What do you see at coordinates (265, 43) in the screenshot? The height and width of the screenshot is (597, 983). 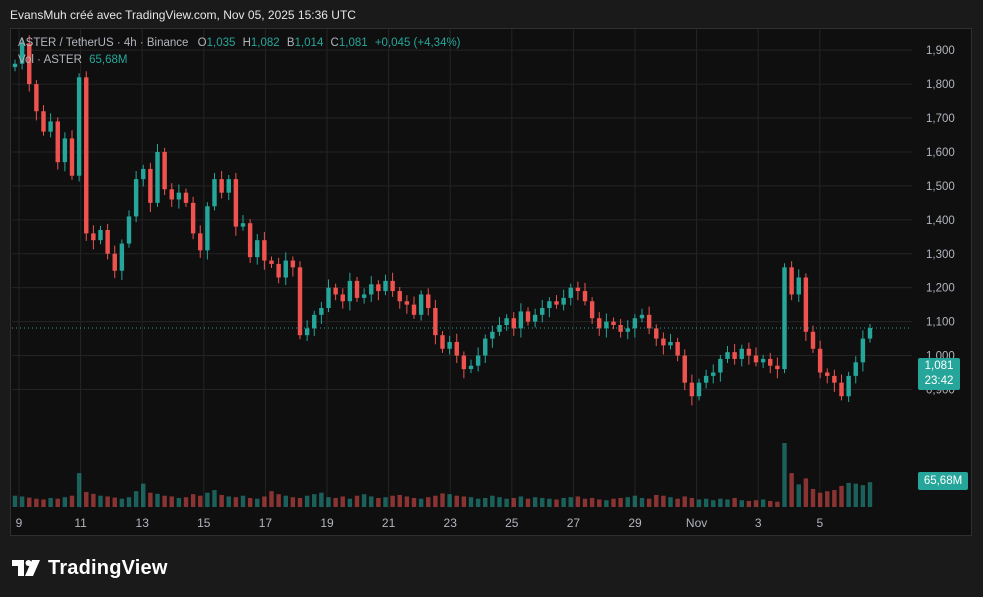 I see `high-value: 1,082` at bounding box center [265, 43].